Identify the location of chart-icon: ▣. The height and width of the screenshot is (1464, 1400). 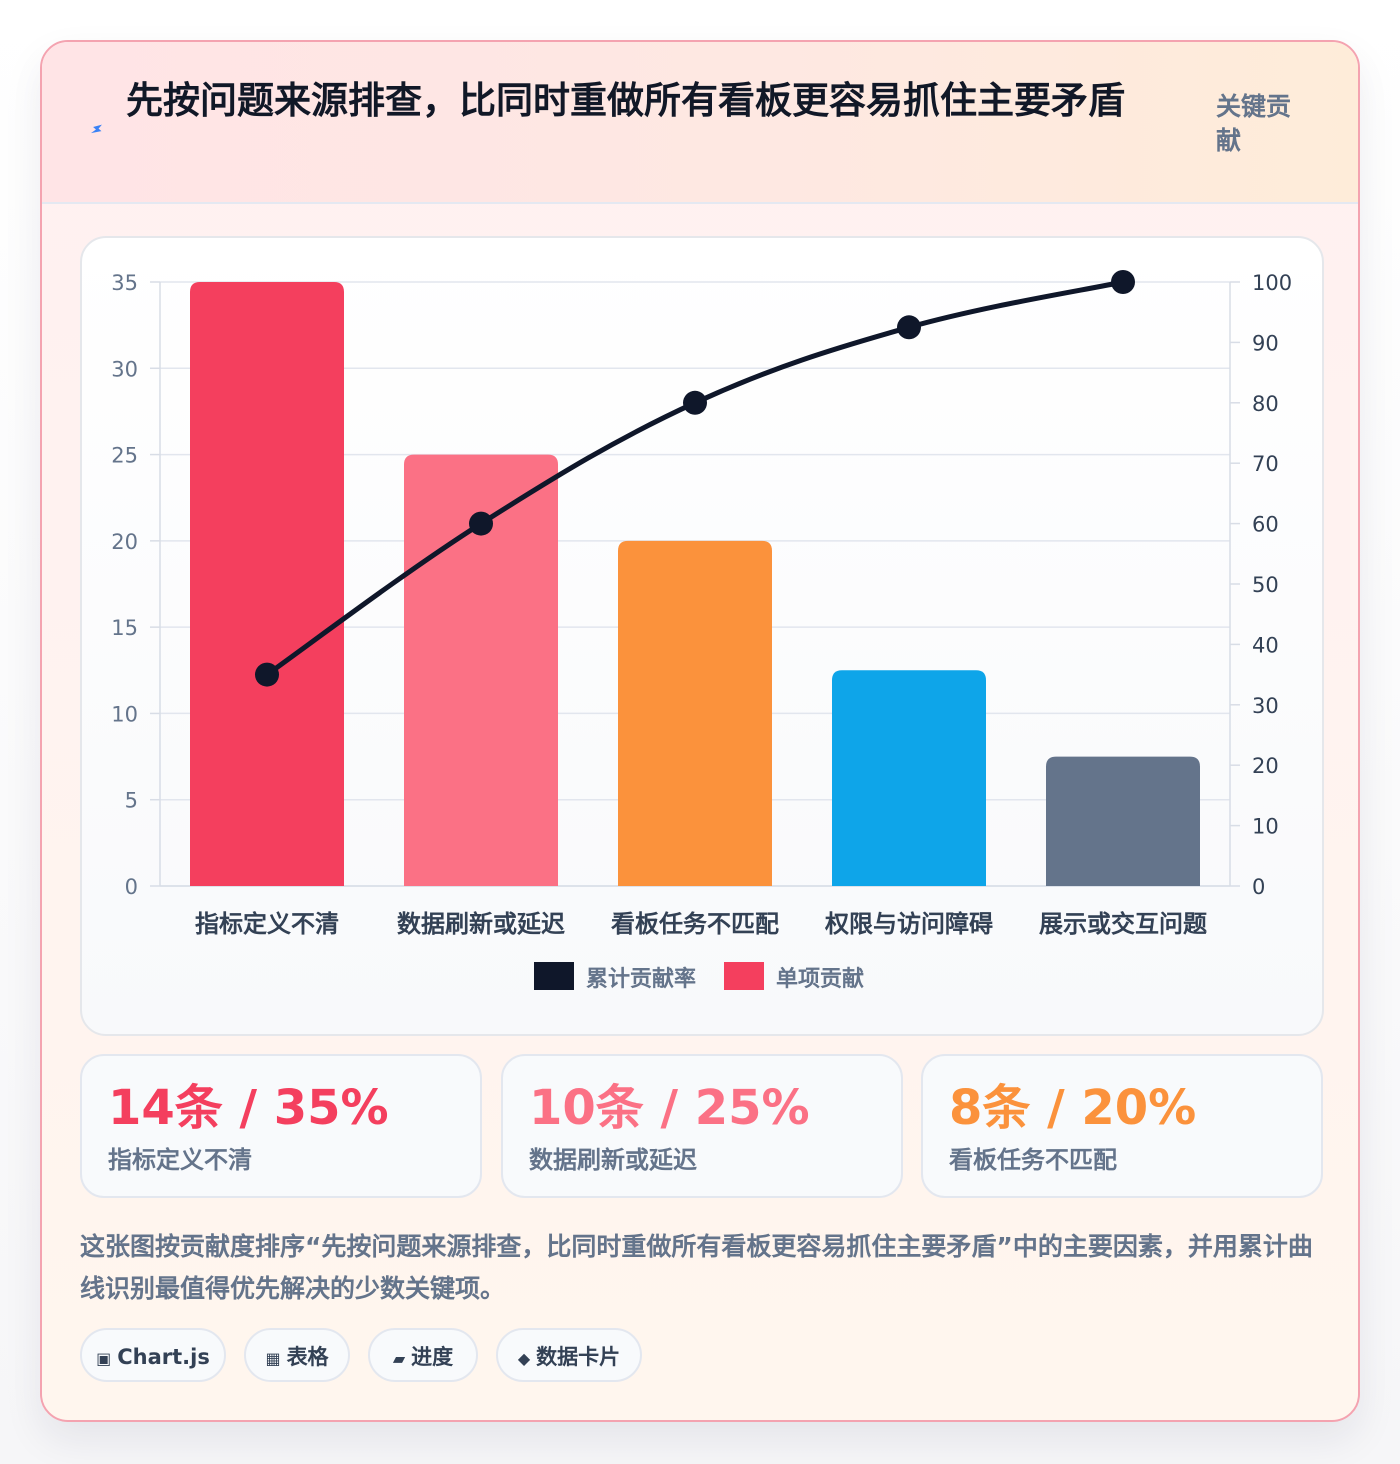
(104, 1358).